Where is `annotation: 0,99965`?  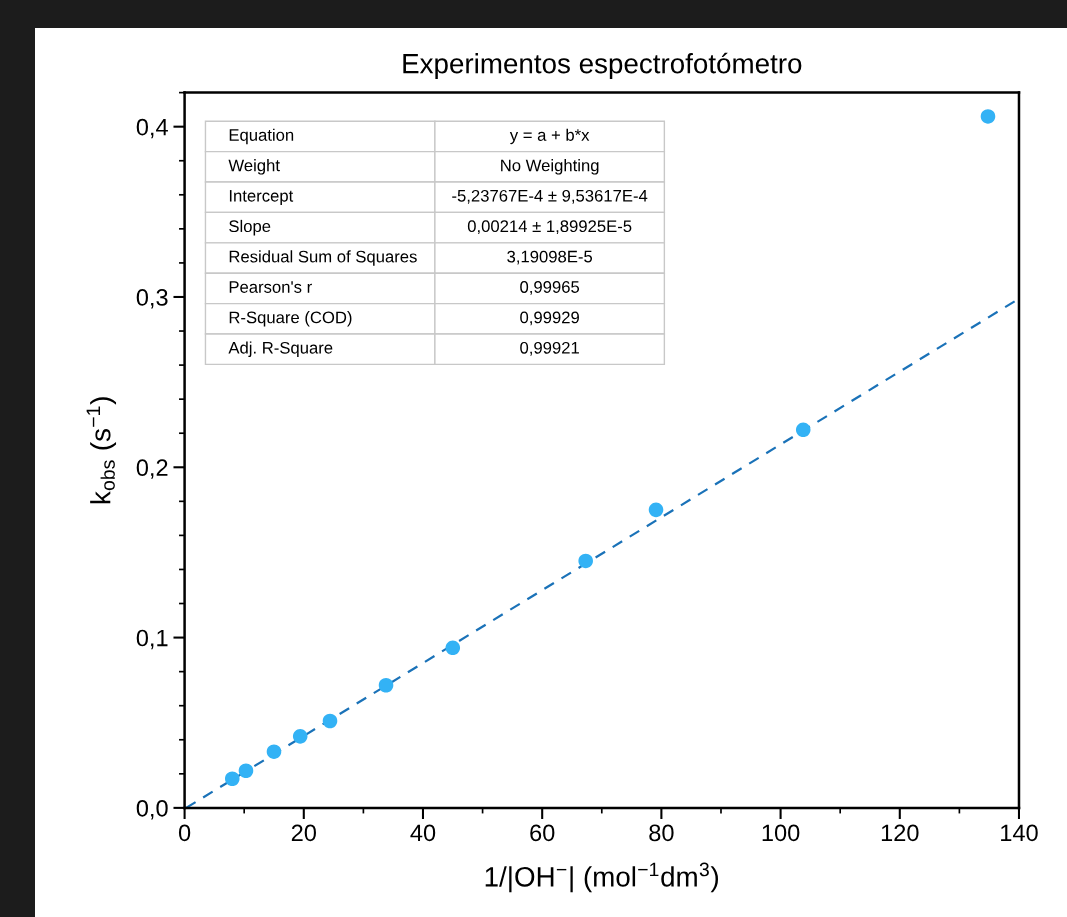
annotation: 0,99965 is located at coordinates (550, 288).